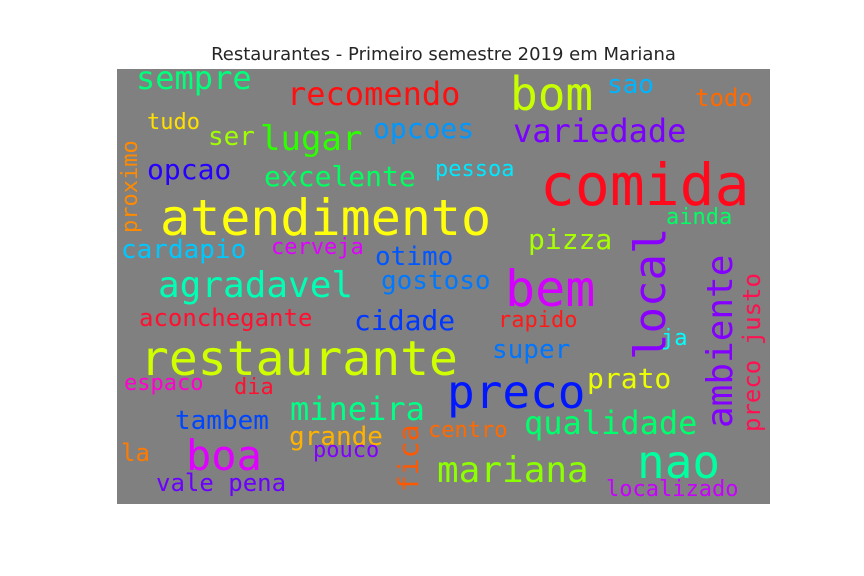 The height and width of the screenshot is (576, 864). I want to click on word-opcao: opcao, so click(189, 169).